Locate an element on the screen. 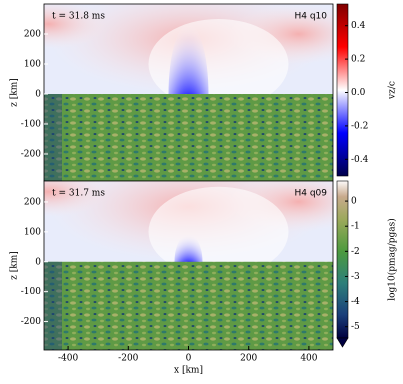 The image size is (403, 384). colorbar-tick-label: -1 is located at coordinates (355, 227).